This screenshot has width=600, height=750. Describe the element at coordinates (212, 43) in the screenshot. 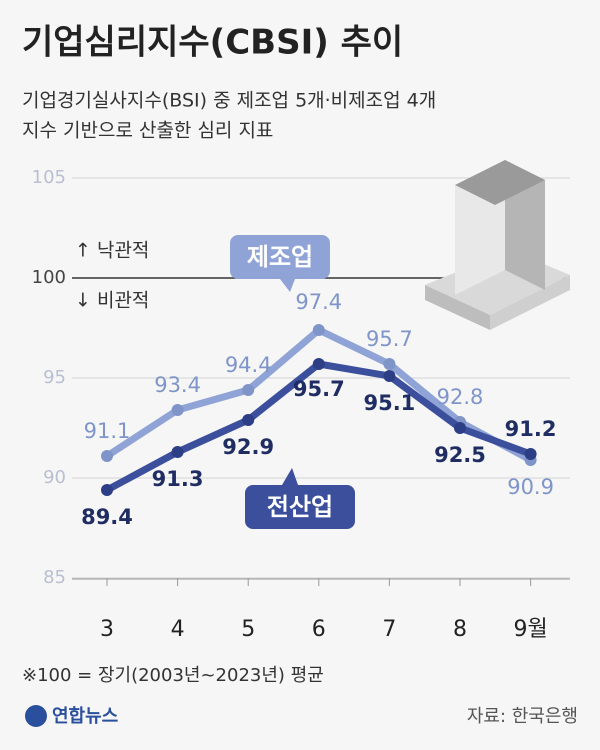

I see `chart-title: 기업심리지수(CBSI) 추이` at that location.